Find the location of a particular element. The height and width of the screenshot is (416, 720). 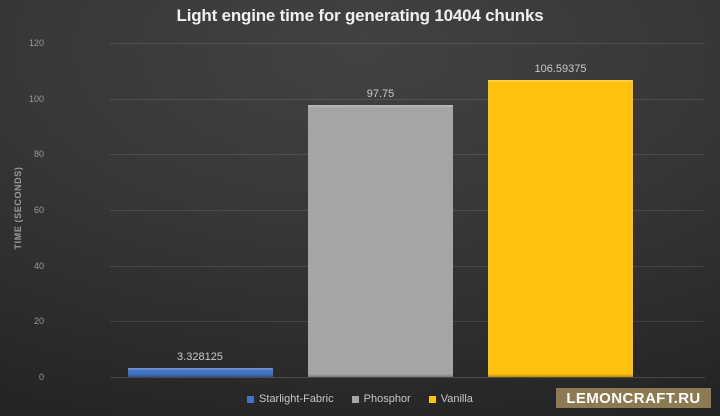

legend-item-phosphor: Phosphor is located at coordinates (381, 399).